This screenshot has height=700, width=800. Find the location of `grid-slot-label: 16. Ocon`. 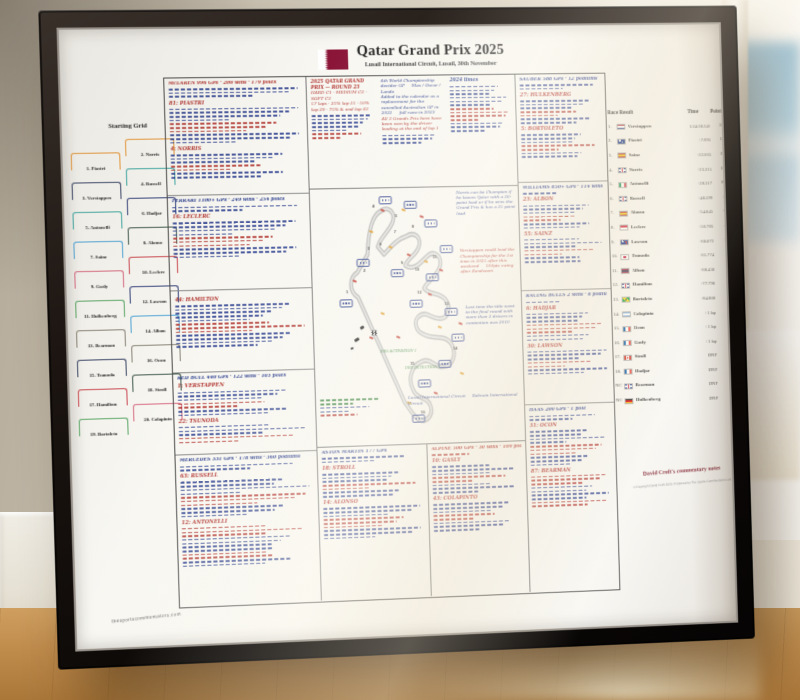

grid-slot-label: 16. Ocon is located at coordinates (156, 361).